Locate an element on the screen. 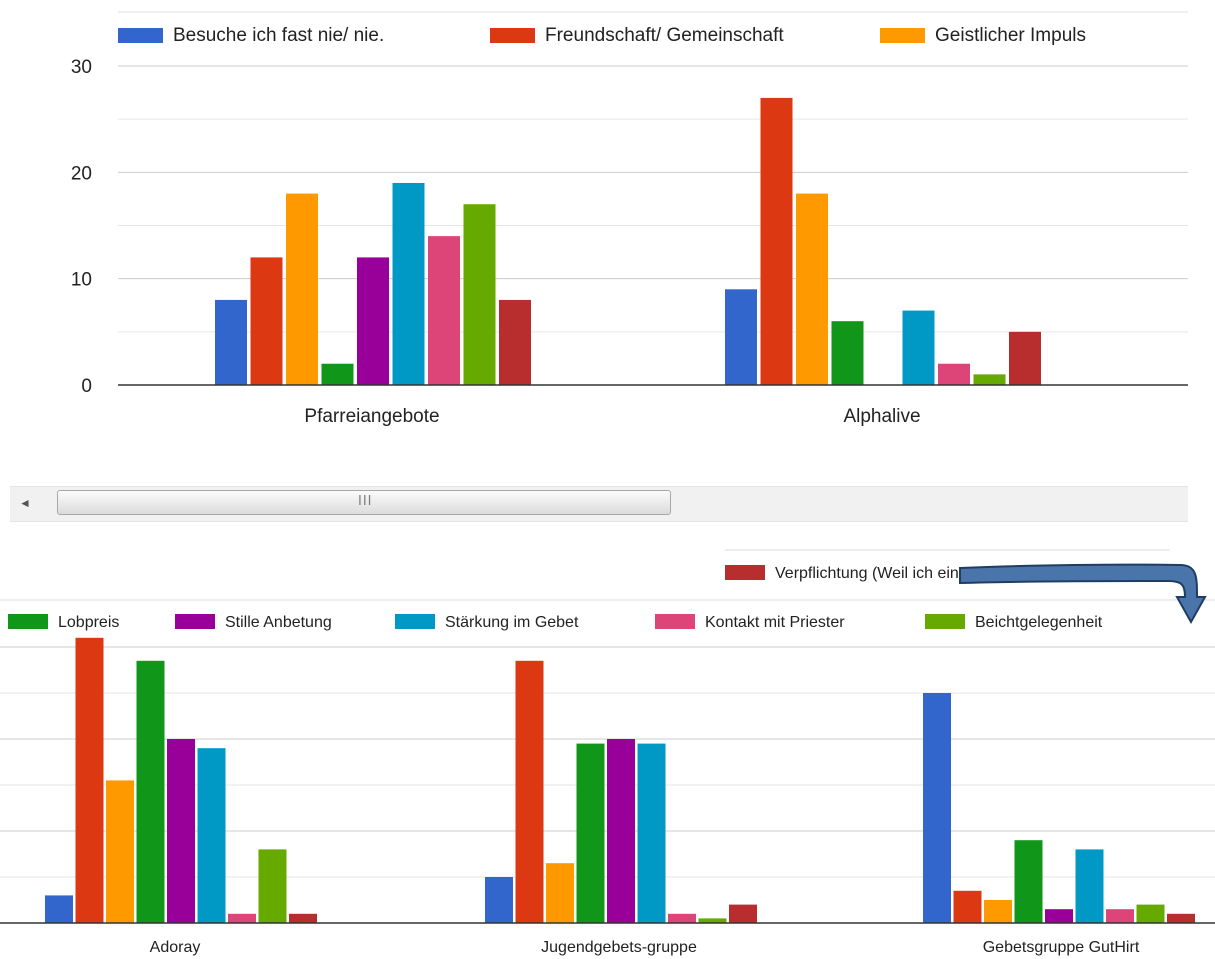  scroll-grip-icon: III is located at coordinates (365, 501).